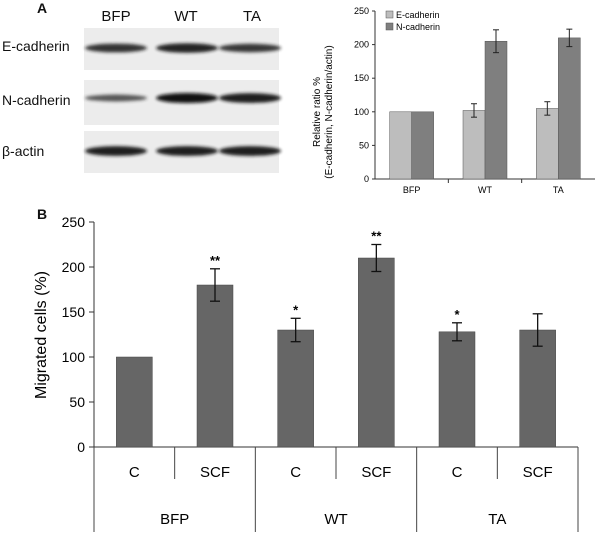 The width and height of the screenshot is (600, 533). Describe the element at coordinates (42, 214) in the screenshot. I see `panel-b-letter: B` at that location.